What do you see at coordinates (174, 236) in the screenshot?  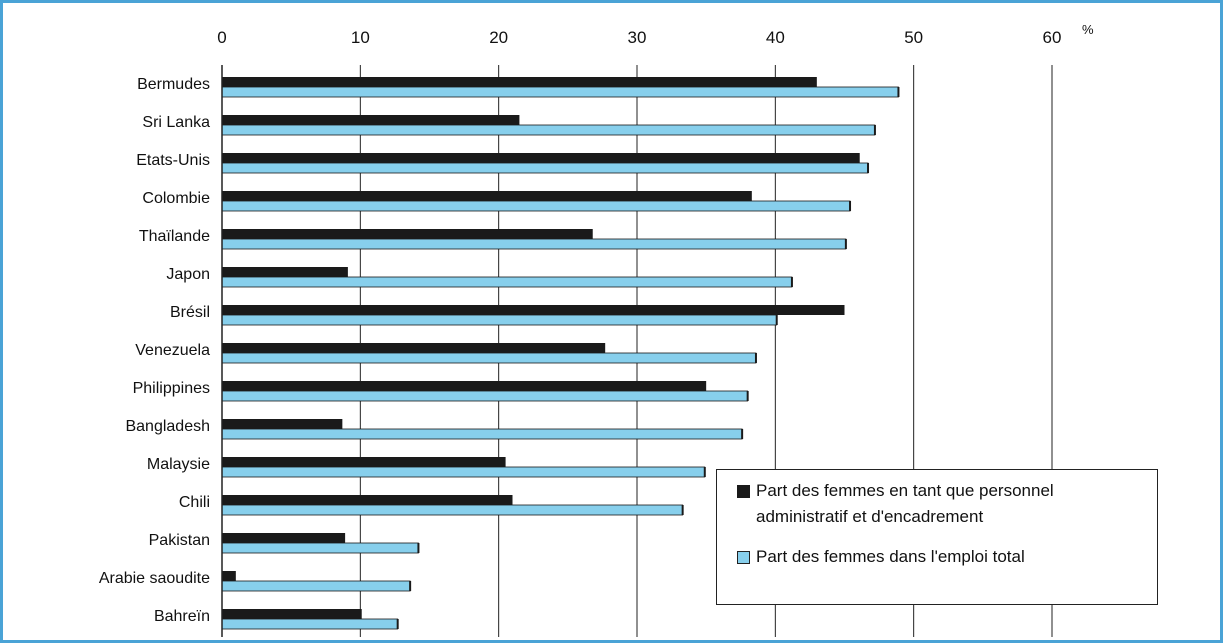 I see `category-label: Thaïlande` at bounding box center [174, 236].